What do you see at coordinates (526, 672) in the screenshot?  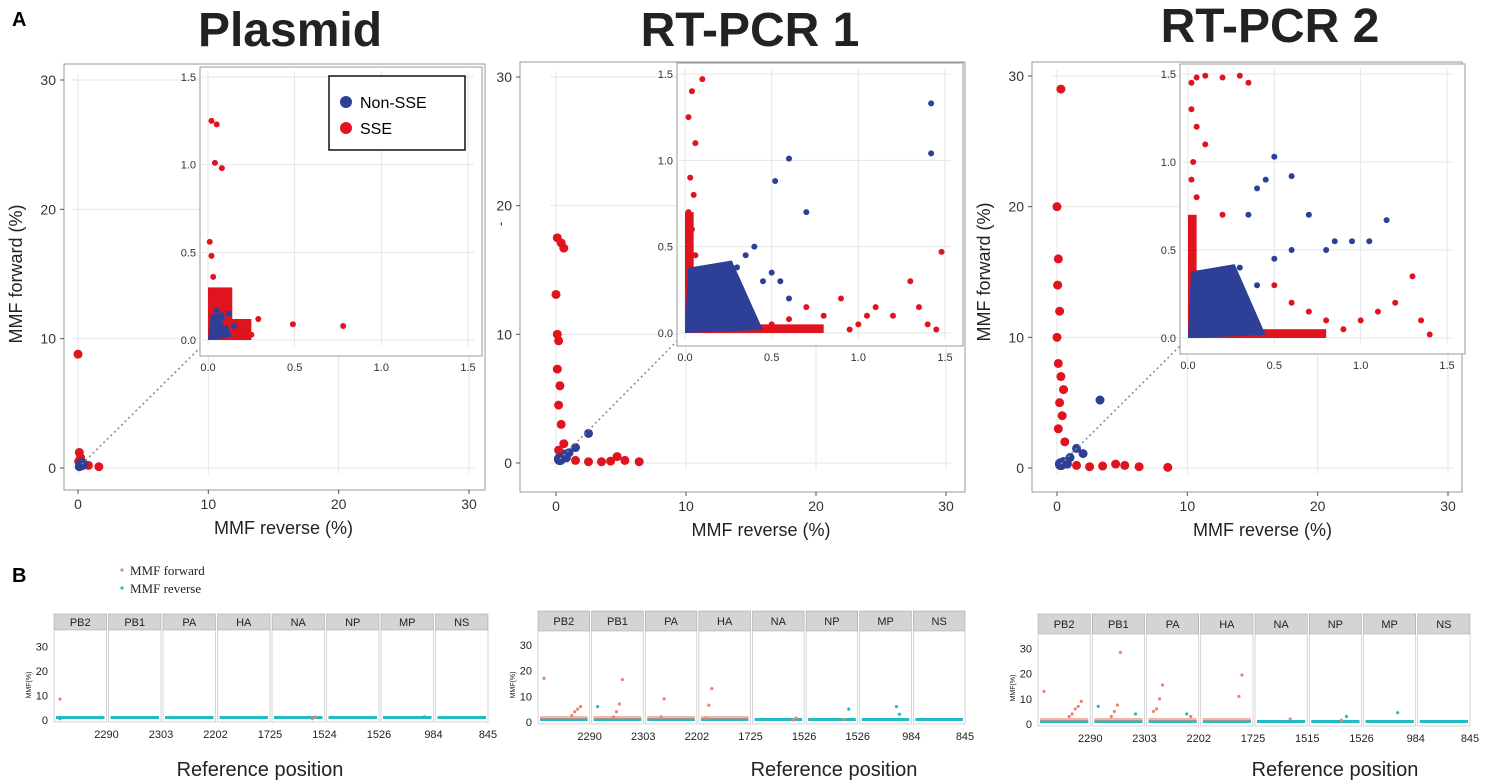 I see `facet-y-tick-label: 20` at bounding box center [526, 672].